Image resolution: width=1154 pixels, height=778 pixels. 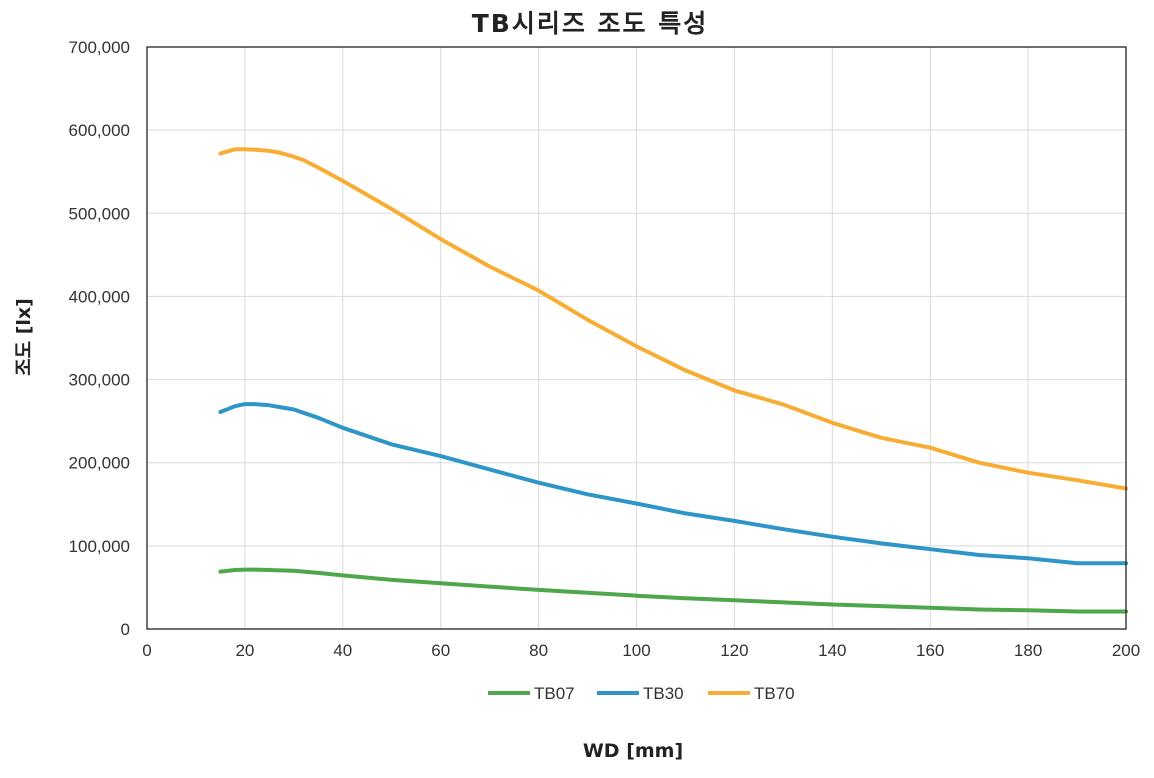 What do you see at coordinates (99, 546) in the screenshot?
I see `y-tick-label: 100,000` at bounding box center [99, 546].